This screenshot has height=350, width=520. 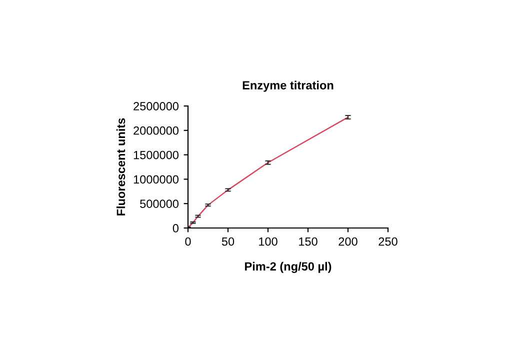 I want to click on x-tick-label: 200, so click(x=348, y=241).